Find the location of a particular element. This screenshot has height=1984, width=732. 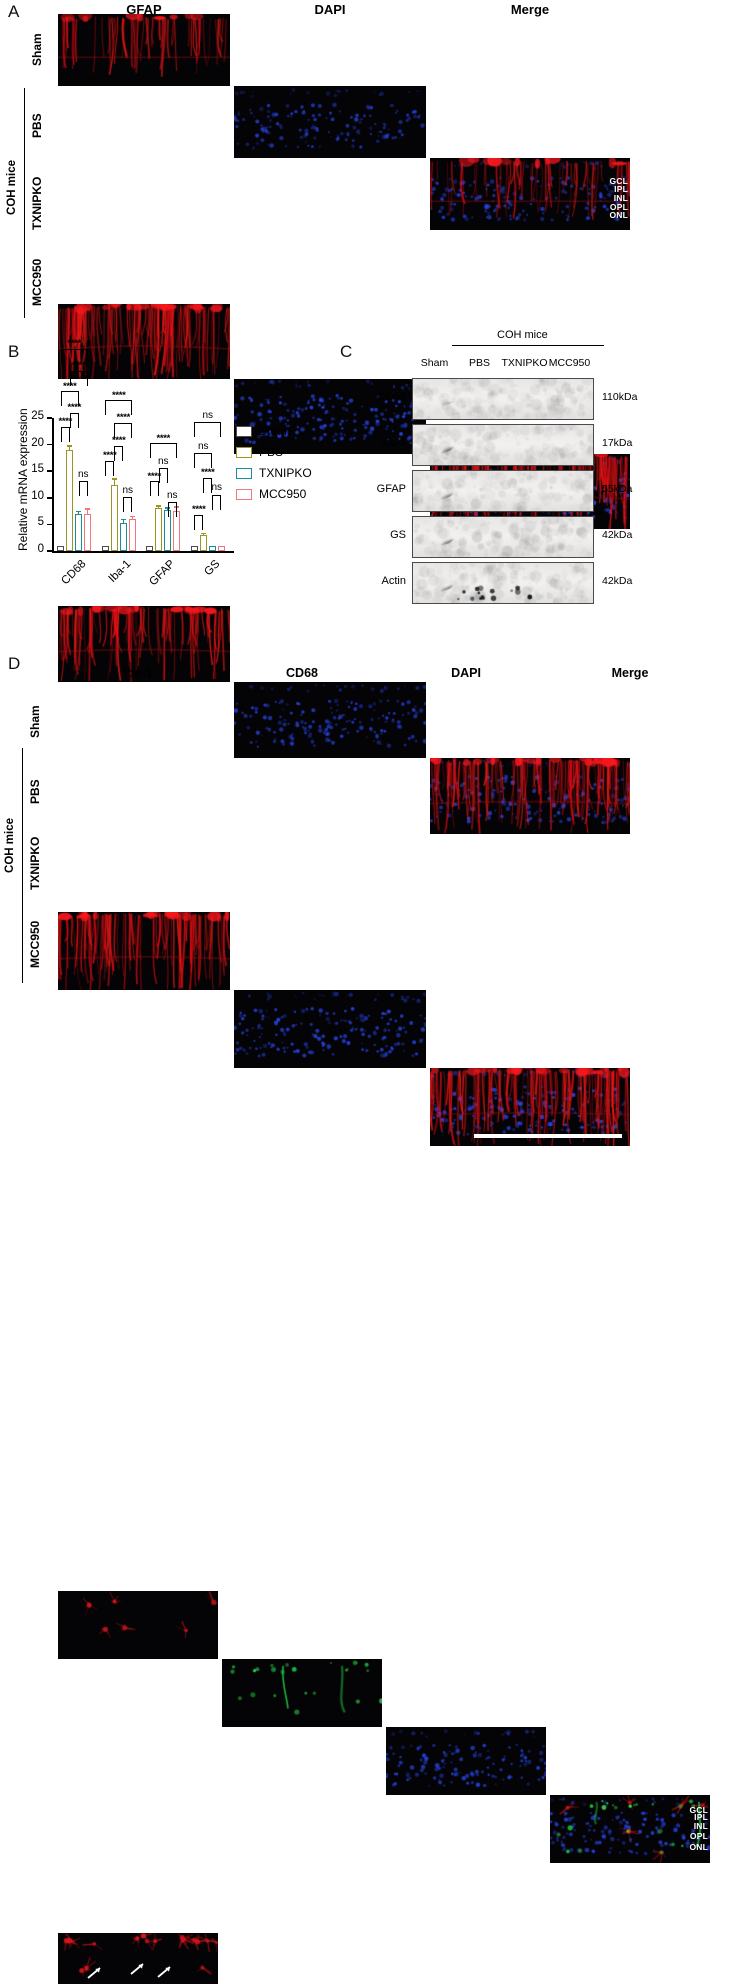

panel-c-lane-header-mcc950: MCC950 is located at coordinates (569, 363).